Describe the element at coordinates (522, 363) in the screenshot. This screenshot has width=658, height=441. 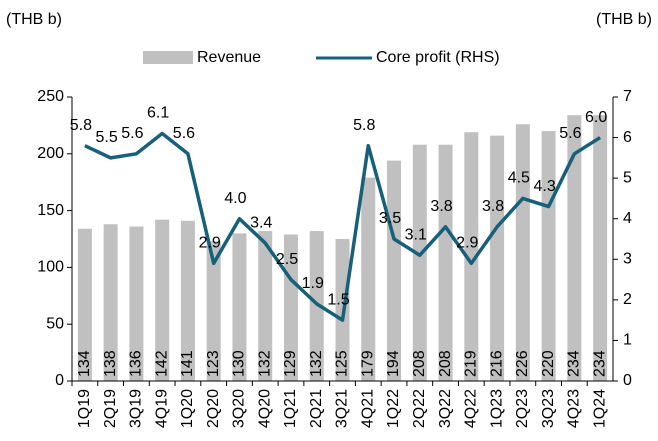
I see `bar-value-label: 226` at that location.